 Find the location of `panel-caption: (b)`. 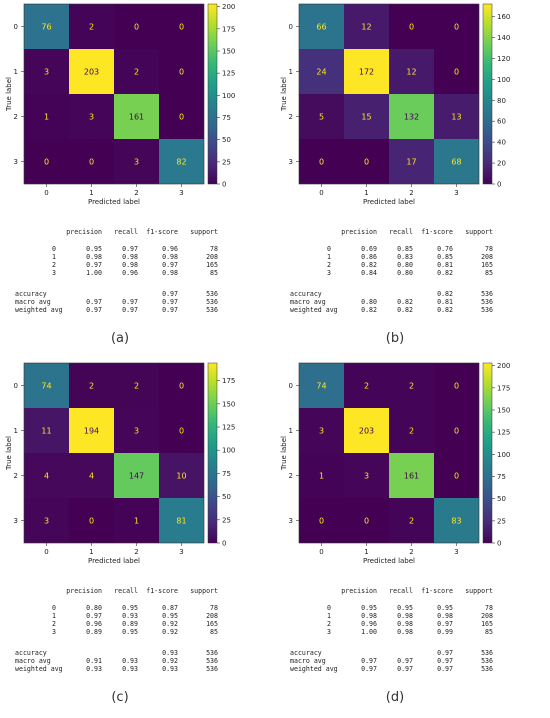

panel-caption: (b) is located at coordinates (395, 338).